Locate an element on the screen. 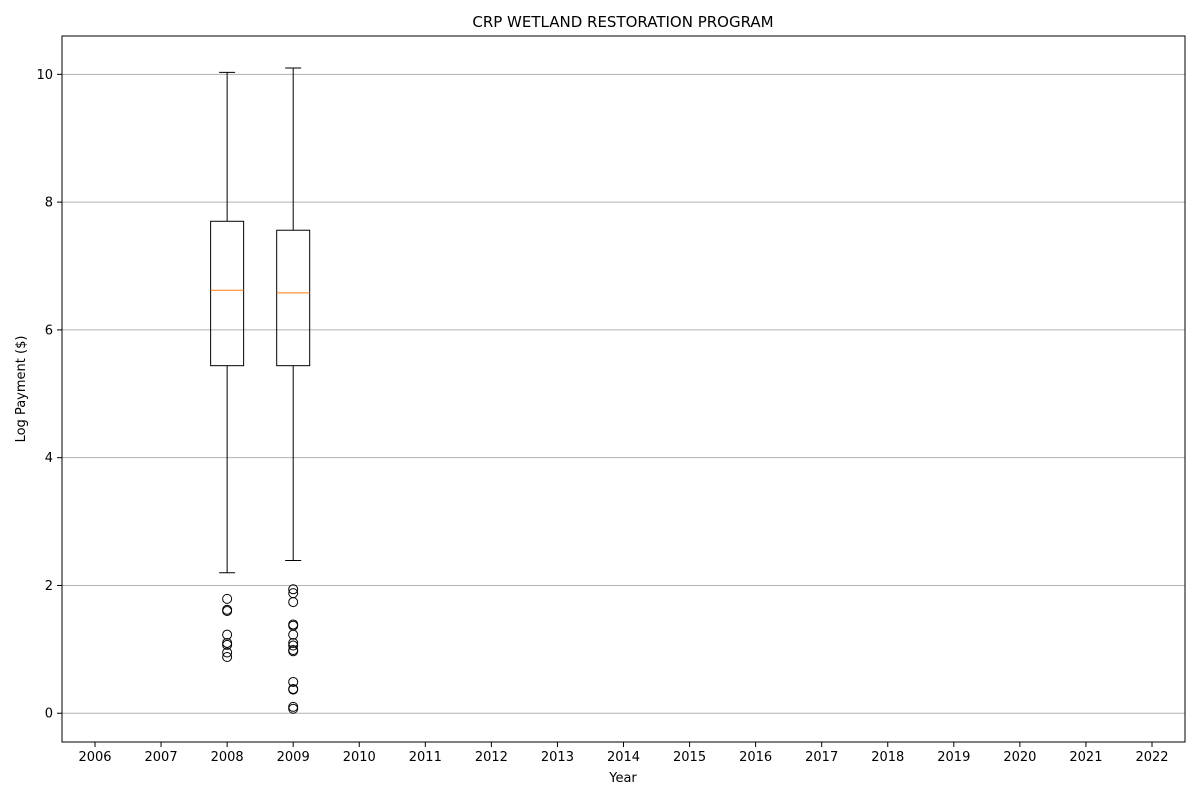 The image size is (1200, 800). x-tick-label: 2017 is located at coordinates (821, 757).